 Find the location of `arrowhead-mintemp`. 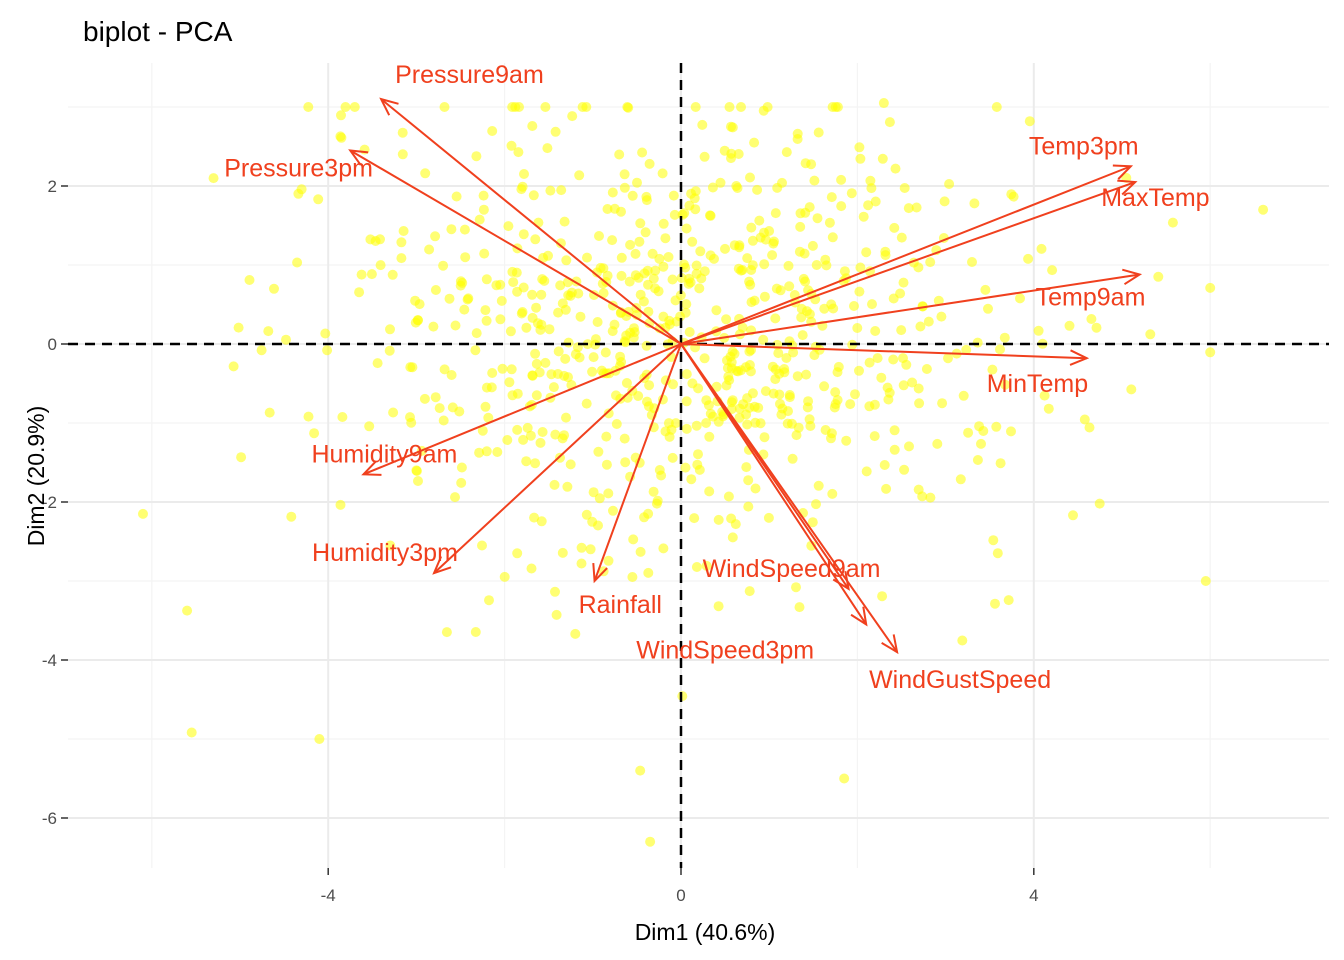

arrowhead-mintemp is located at coordinates (1079, 357).